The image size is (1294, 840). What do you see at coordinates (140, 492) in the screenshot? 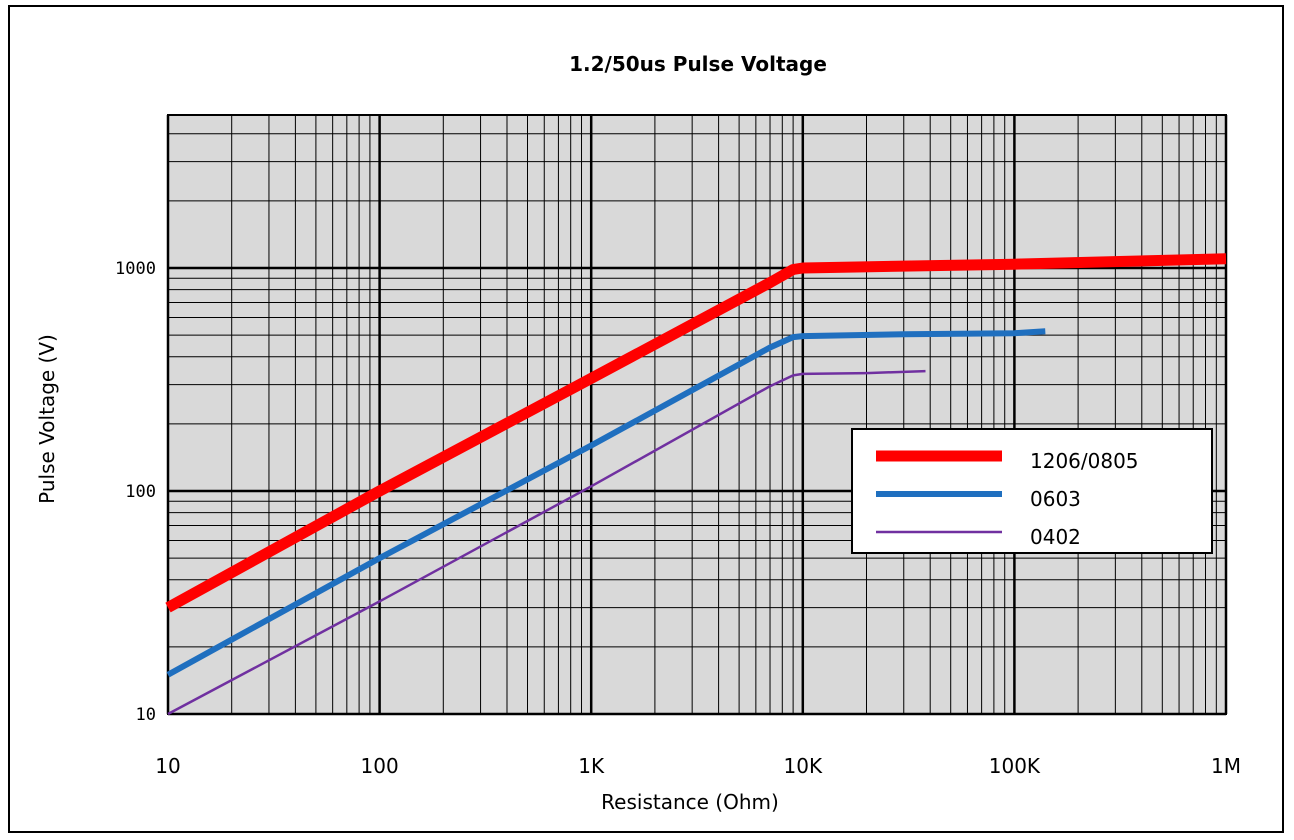
I see `y-tick-label: 100` at bounding box center [140, 492].